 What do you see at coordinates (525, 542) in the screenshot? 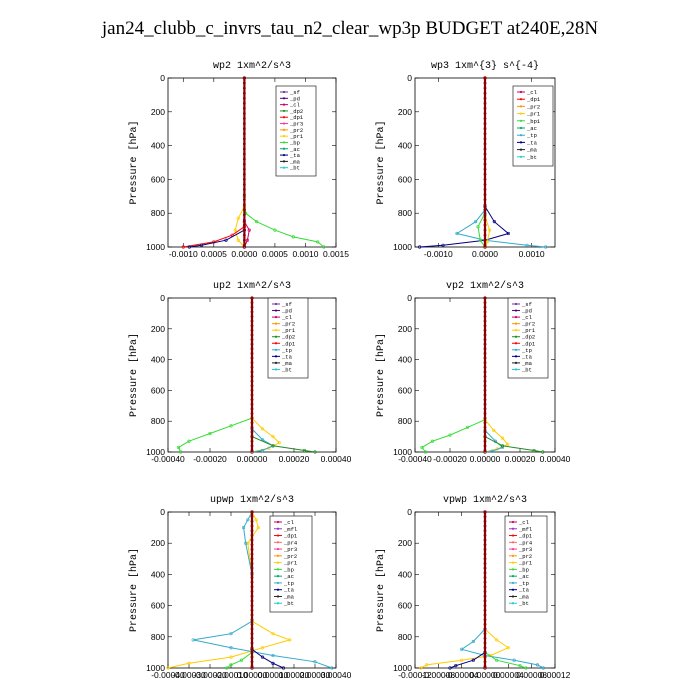
I see `legend-label: _pr4` at bounding box center [525, 542].